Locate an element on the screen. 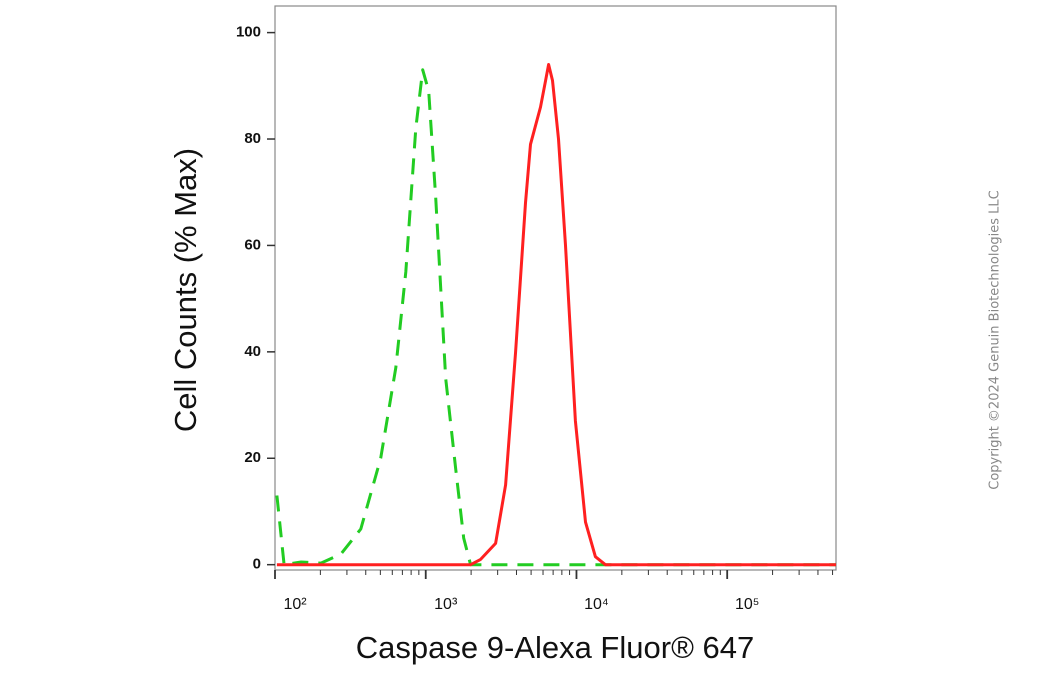 The image size is (1048, 685). x-tick-label: 10⁵ is located at coordinates (747, 604).